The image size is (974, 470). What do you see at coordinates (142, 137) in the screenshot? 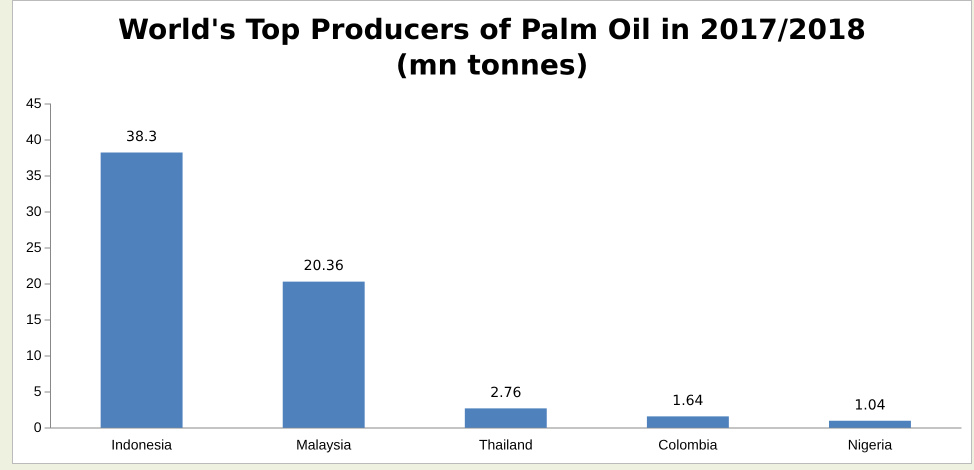
I see `data-label: 38.3` at bounding box center [142, 137].